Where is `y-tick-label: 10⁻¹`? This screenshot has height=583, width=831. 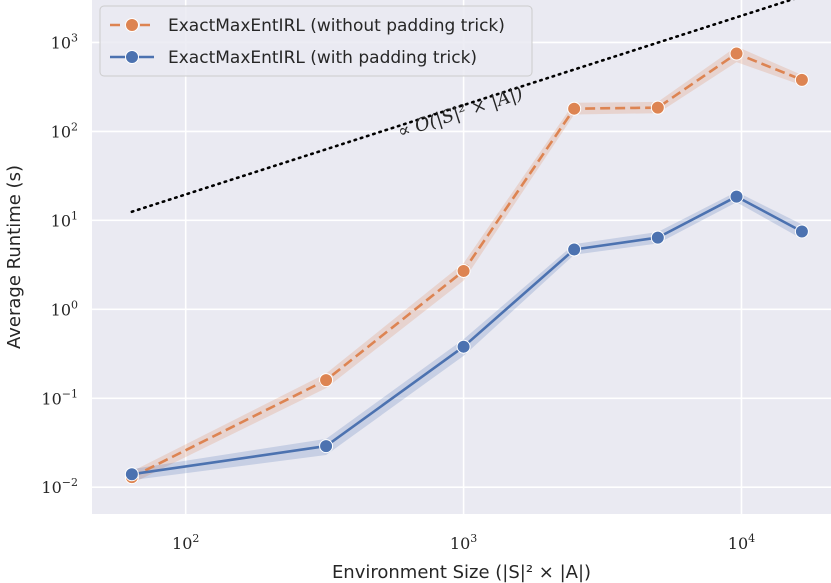 y-tick-label: 10⁻¹ is located at coordinates (59, 397).